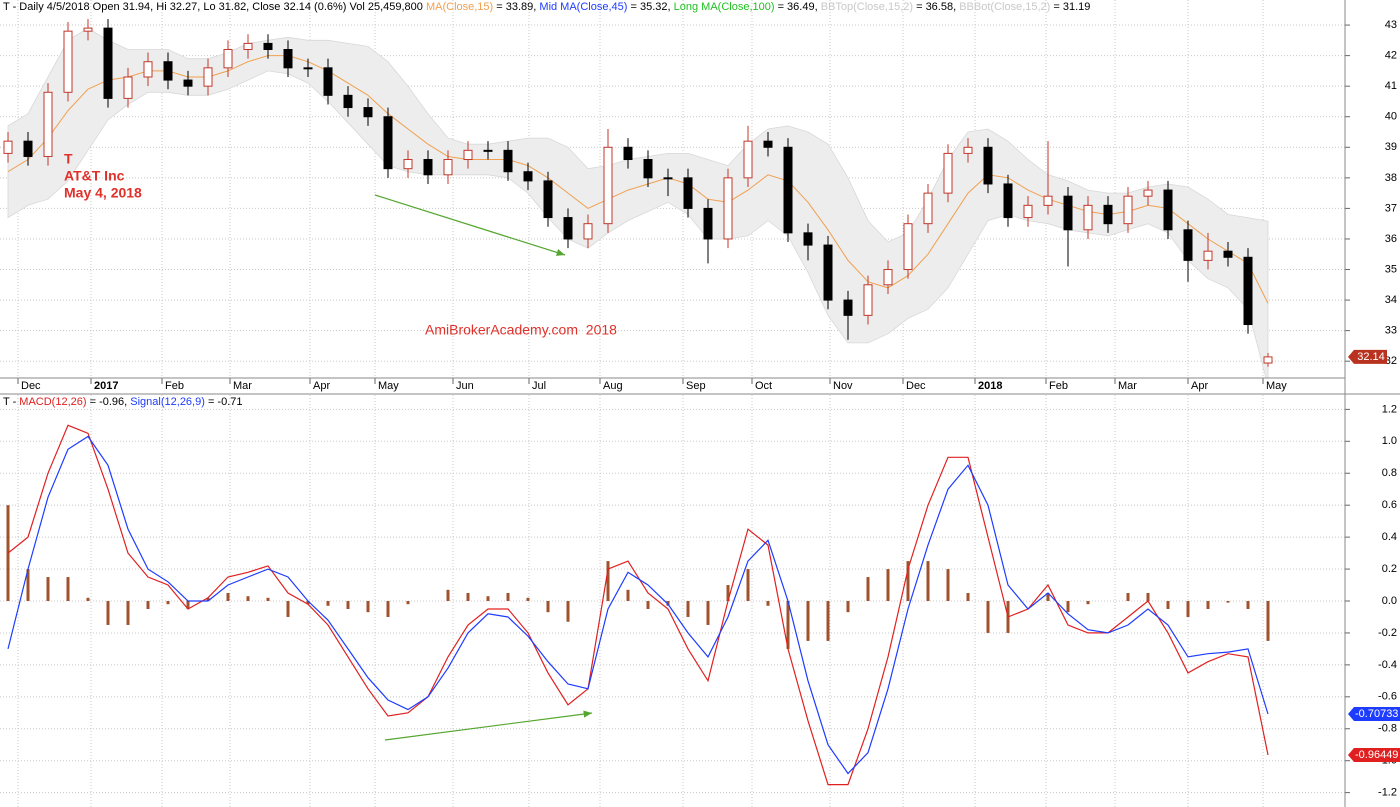 This screenshot has height=807, width=1400. What do you see at coordinates (696, 386) in the screenshot?
I see `x-tick-label: Sep` at bounding box center [696, 386].